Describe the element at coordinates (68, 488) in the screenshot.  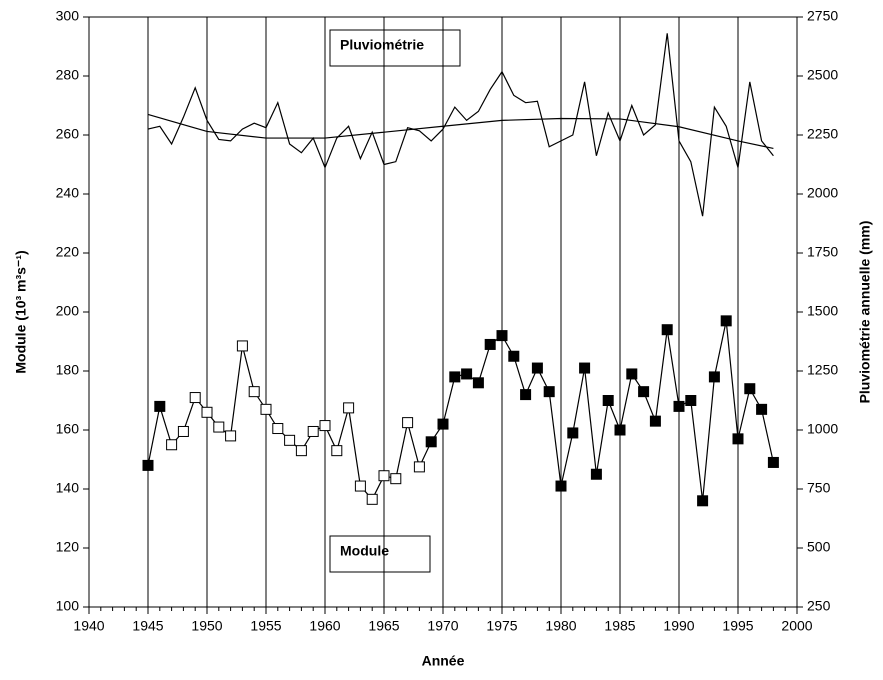
I see `y-tick-label: 140` at that location.